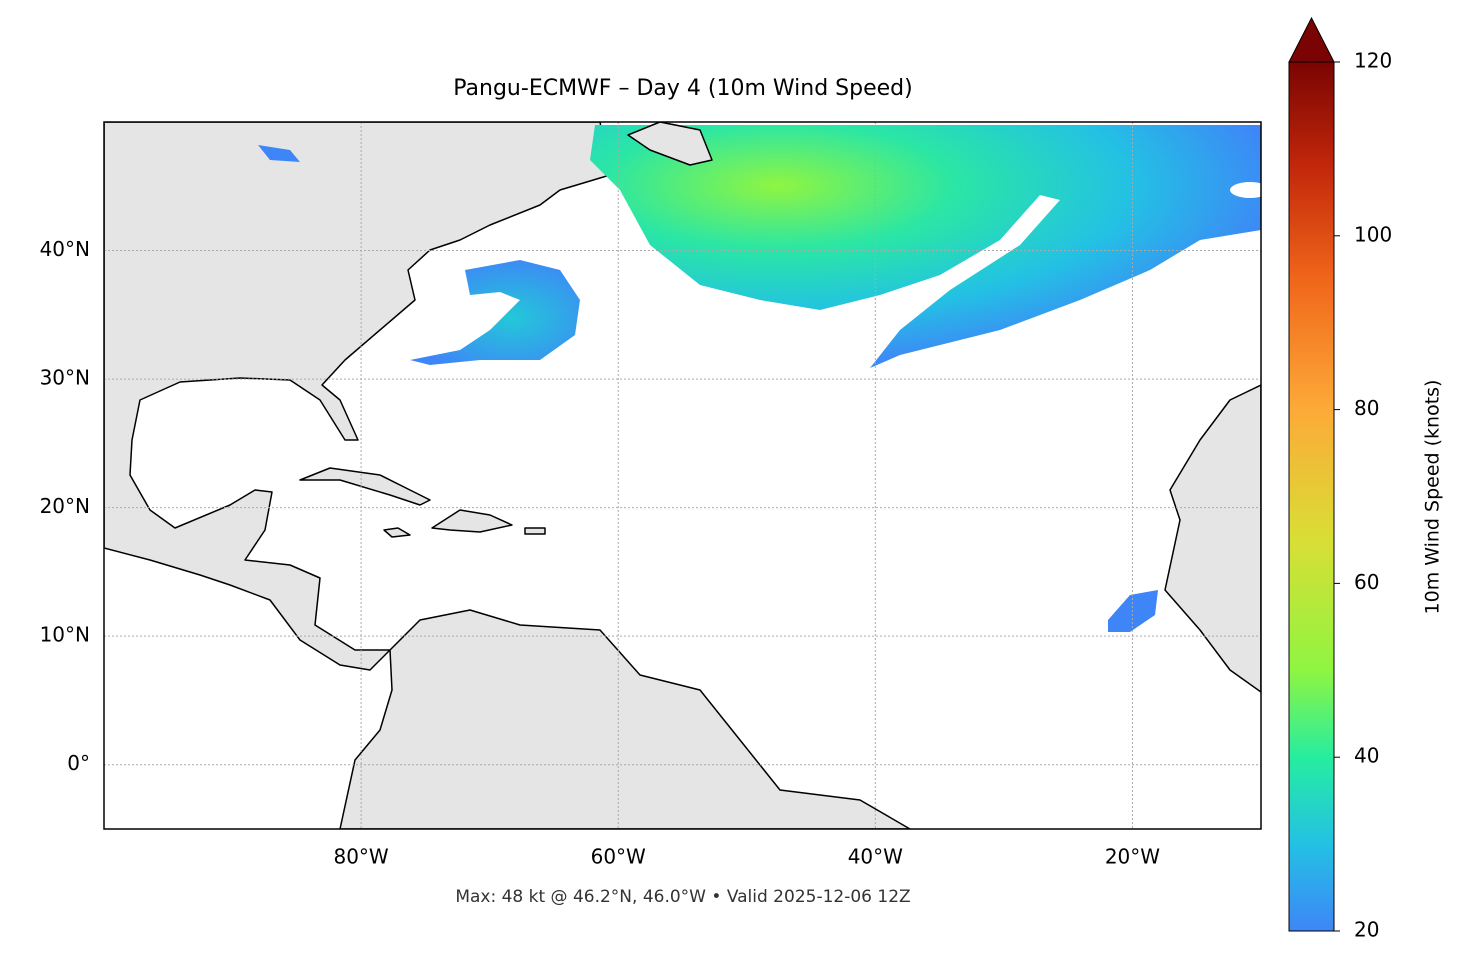 This screenshot has width=1466, height=969. I want to click on wind-gap, so click(1245, 190).